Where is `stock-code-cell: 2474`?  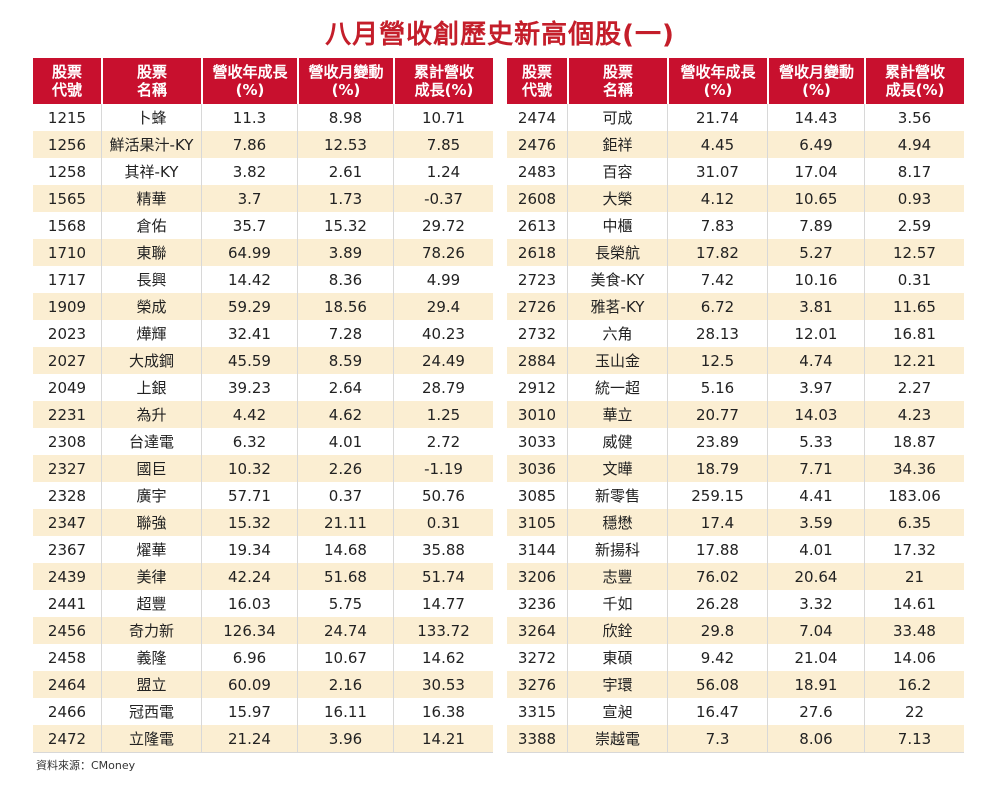
stock-code-cell: 2474 is located at coordinates (537, 117).